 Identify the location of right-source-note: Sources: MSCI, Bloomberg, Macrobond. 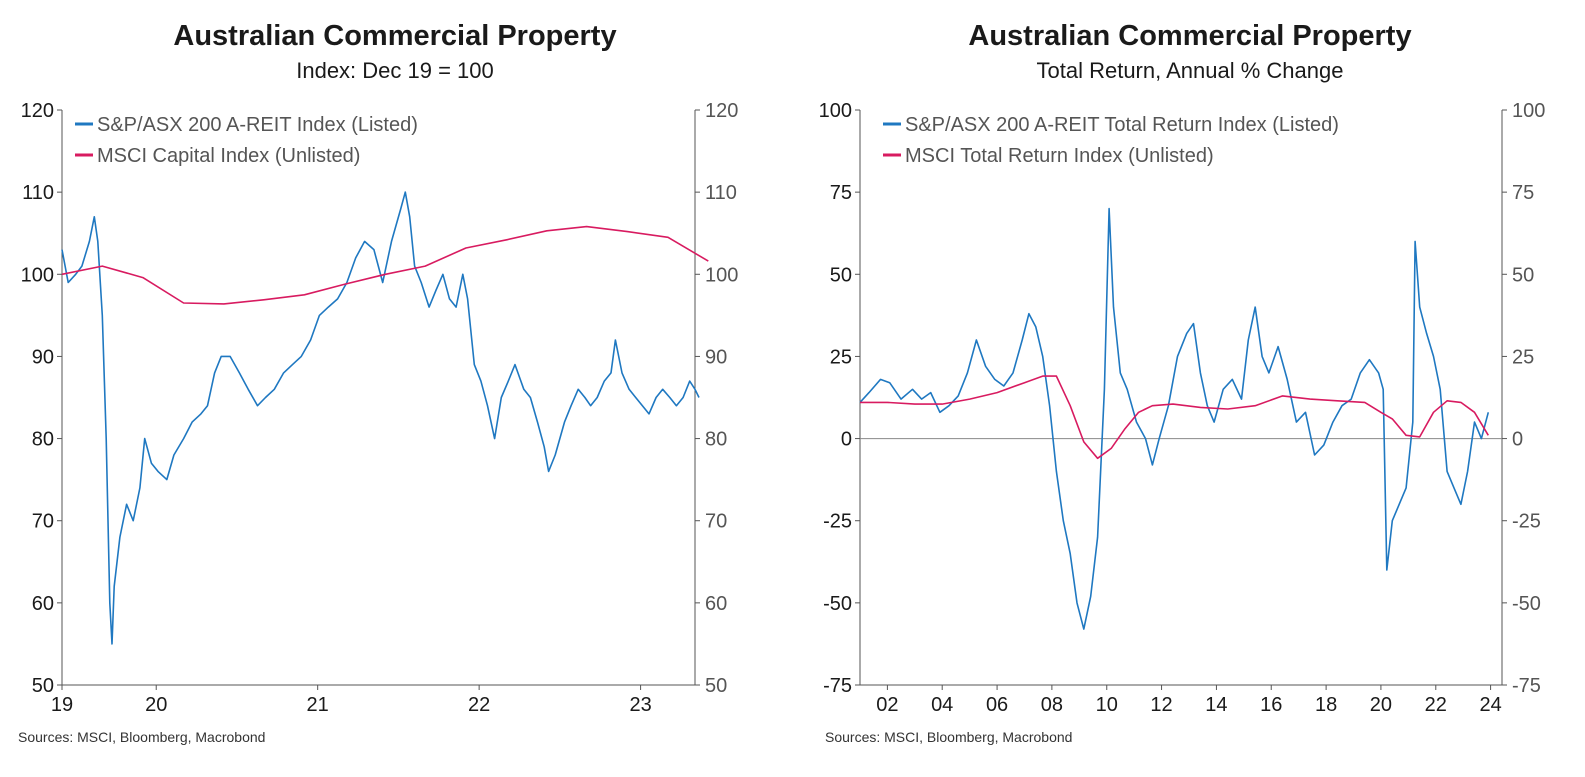
(949, 737).